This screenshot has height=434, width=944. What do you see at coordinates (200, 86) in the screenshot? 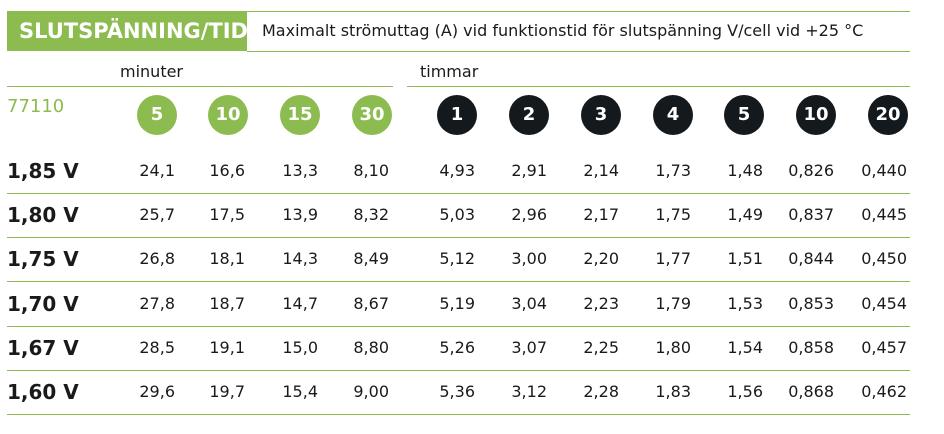
I see `minutes-group-divider` at bounding box center [200, 86].